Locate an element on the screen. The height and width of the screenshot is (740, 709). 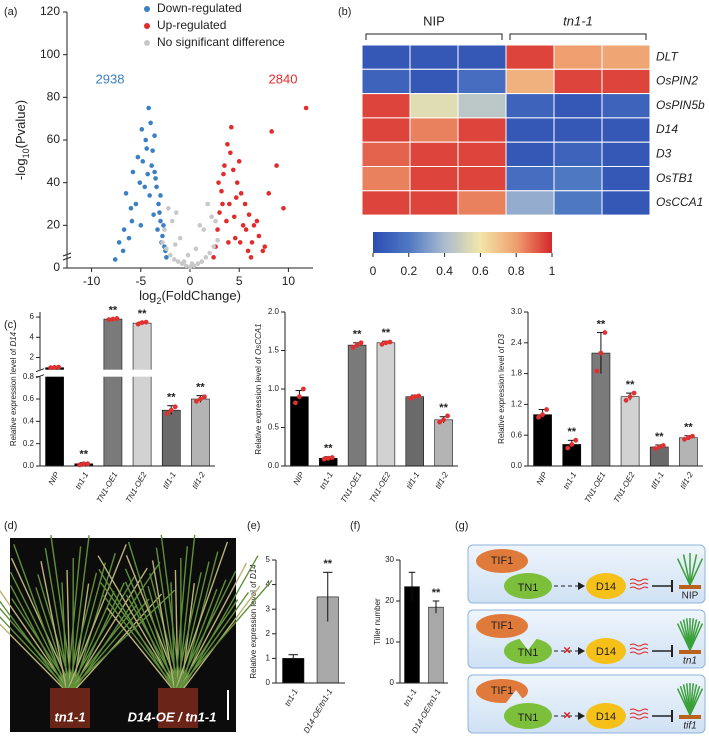
signal-wave is located at coordinates (639, 714).